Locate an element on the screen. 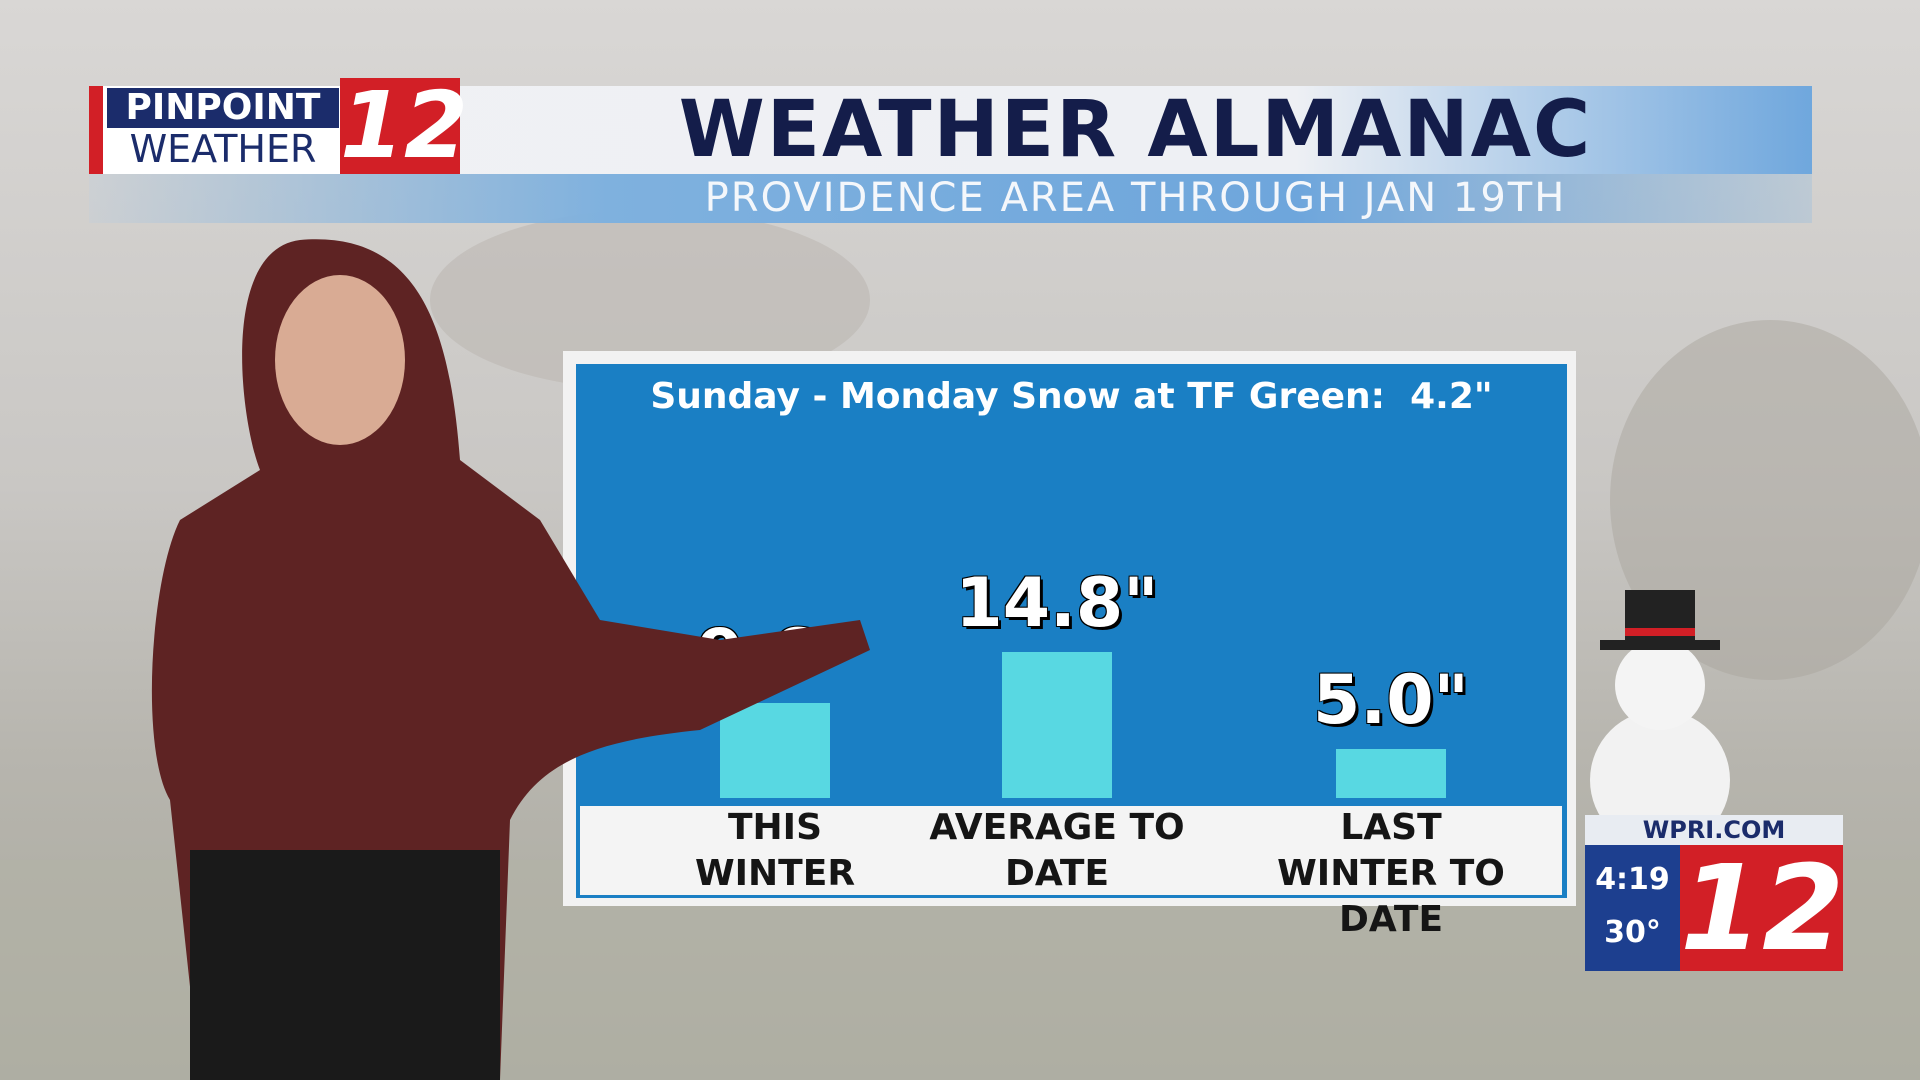 The image size is (1920, 1080). bug-logo-number: 12 is located at coordinates (1762, 908).